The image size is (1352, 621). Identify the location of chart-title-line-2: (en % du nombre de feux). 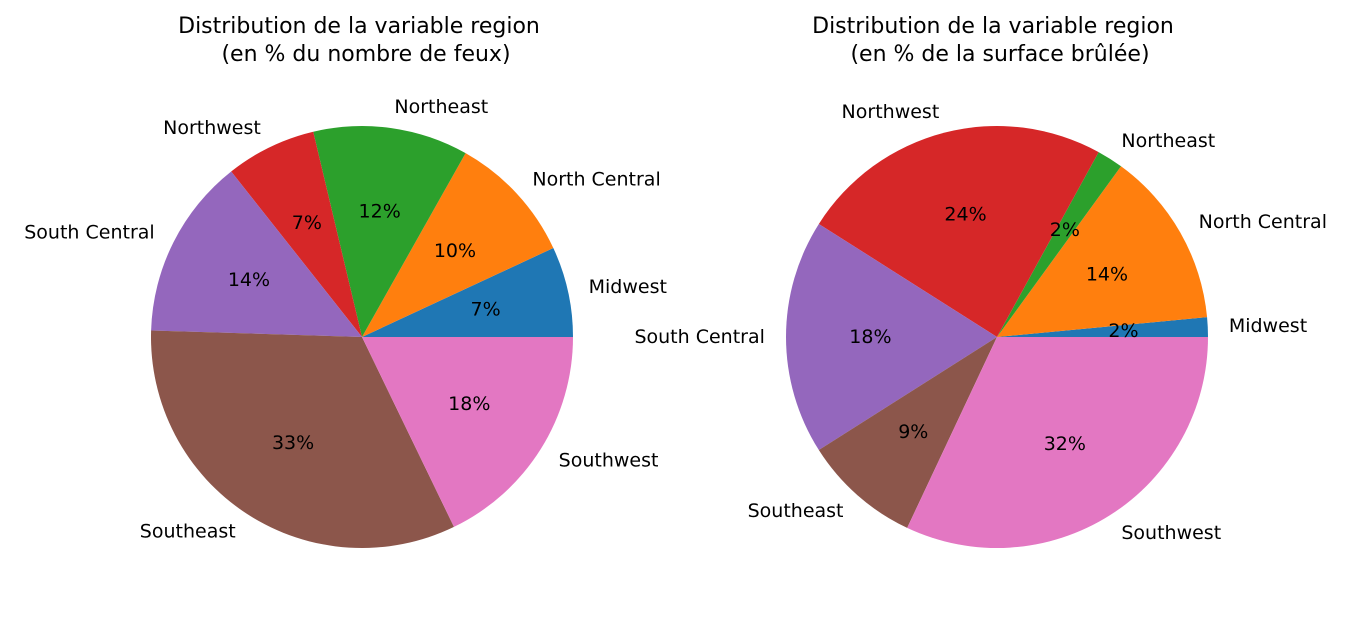
(365, 54).